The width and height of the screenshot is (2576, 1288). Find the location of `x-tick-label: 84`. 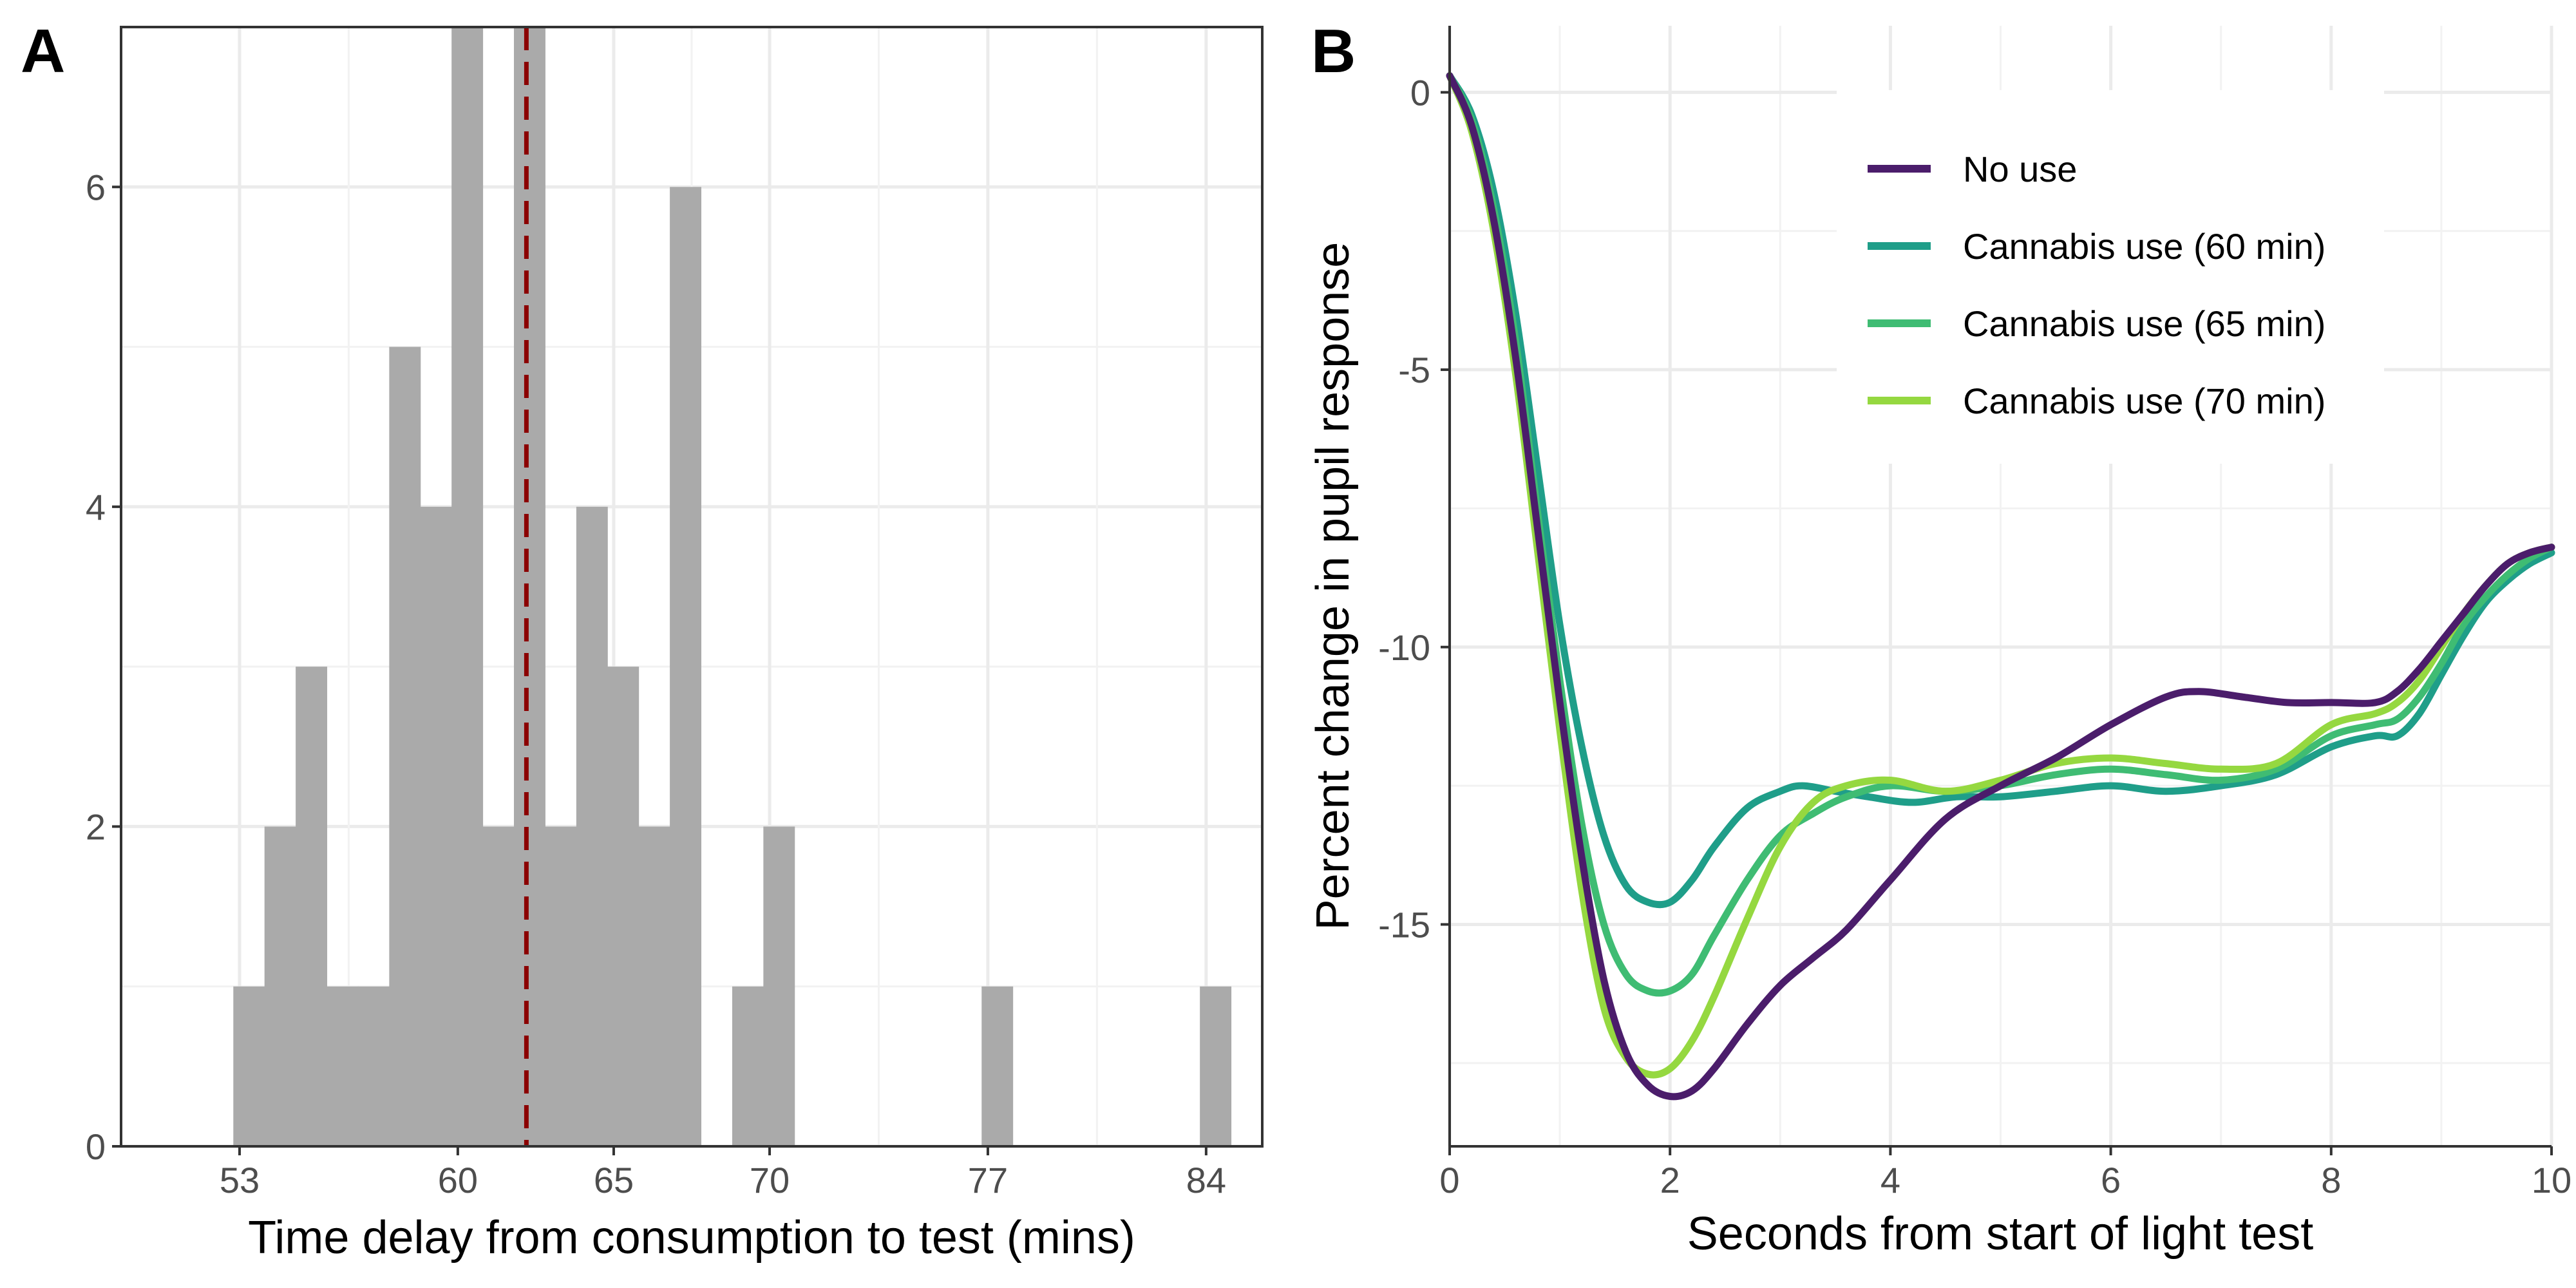

x-tick-label: 84 is located at coordinates (1206, 1180).